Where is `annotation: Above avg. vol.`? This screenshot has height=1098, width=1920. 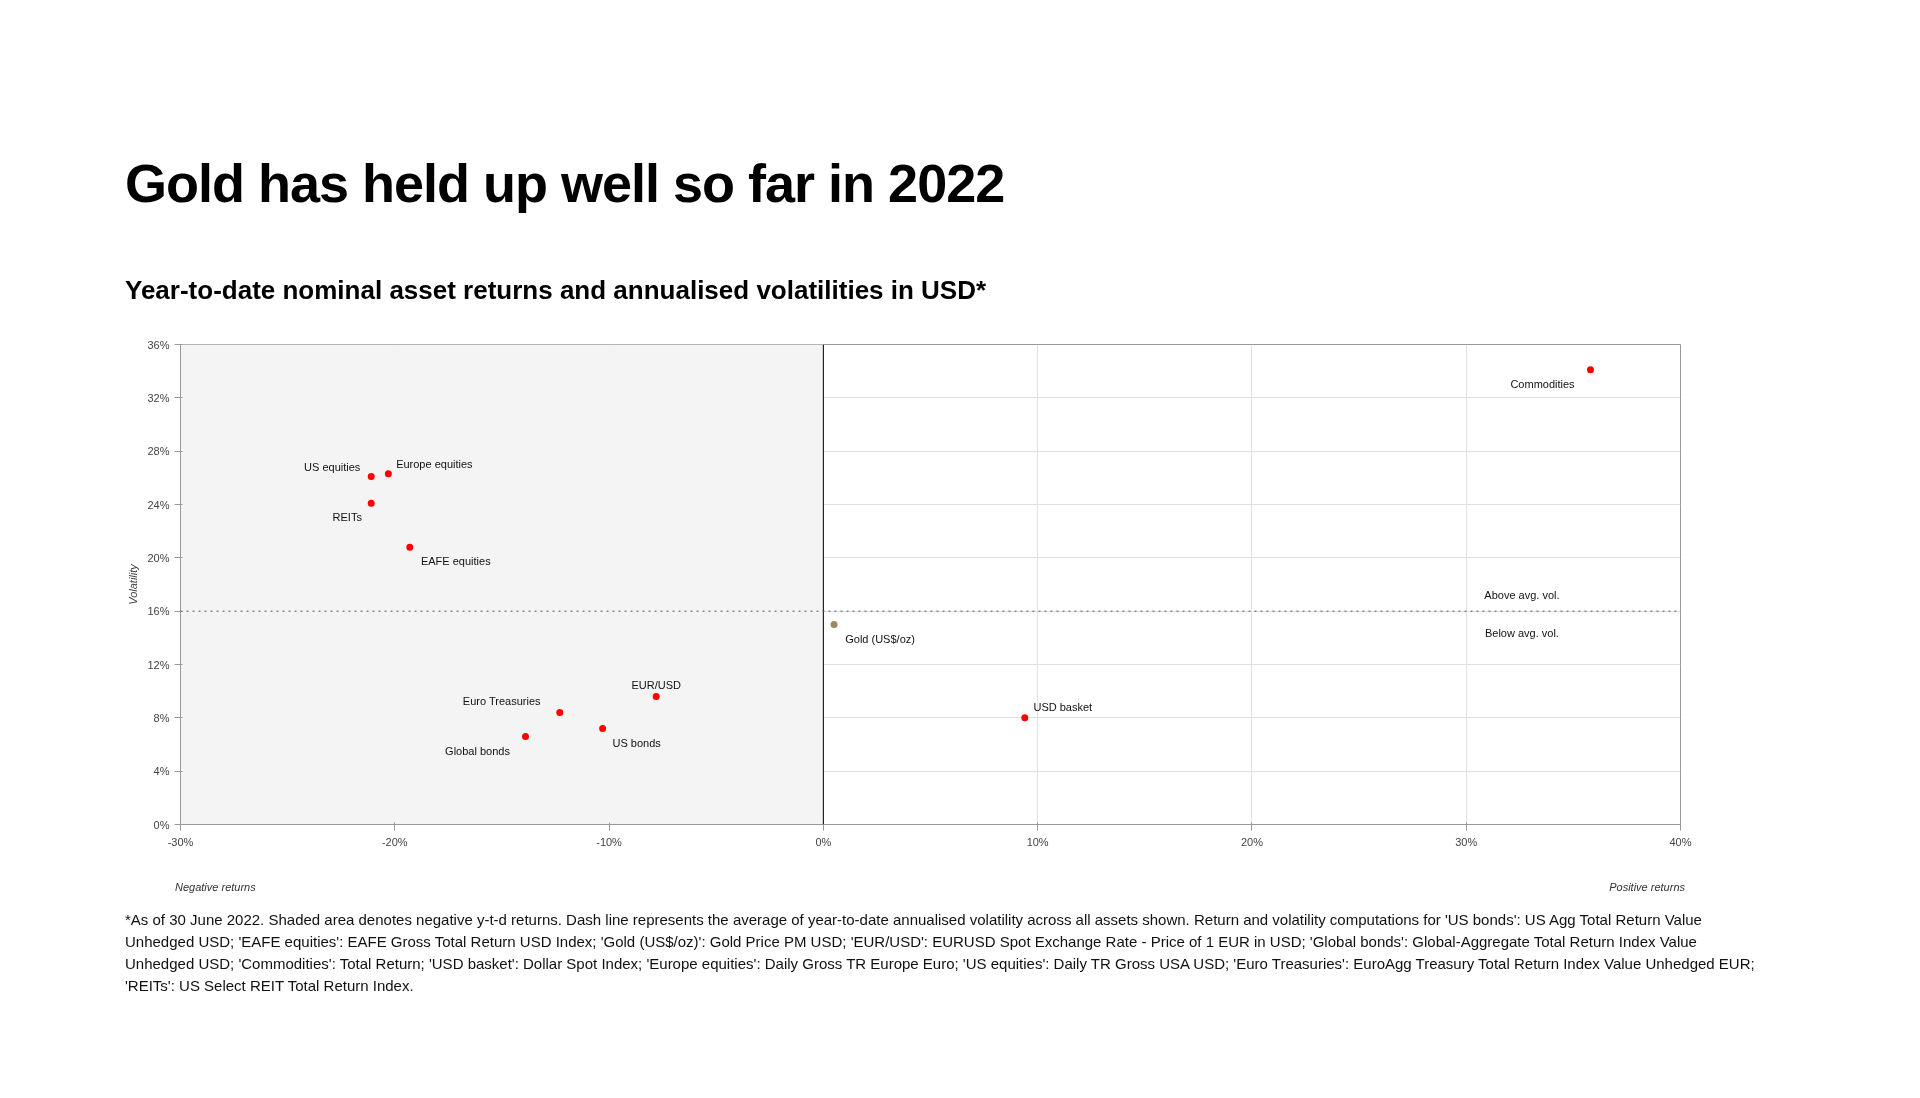 annotation: Above avg. vol. is located at coordinates (1522, 595).